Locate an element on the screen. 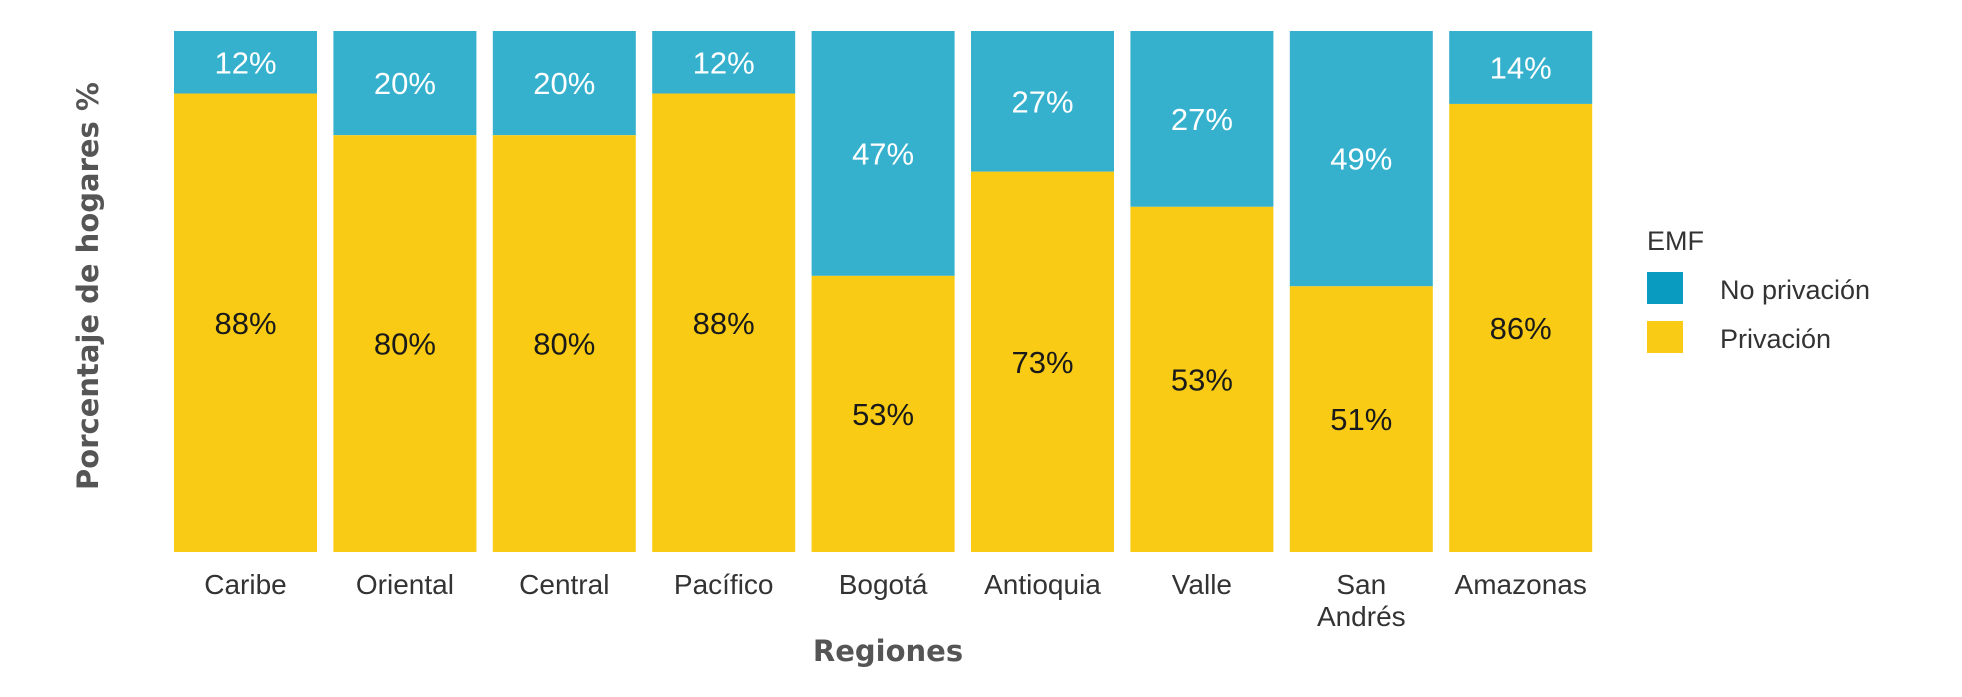 This screenshot has width=1962, height=697. y-axis-title: Porcentaje de hogares % is located at coordinates (88, 286).